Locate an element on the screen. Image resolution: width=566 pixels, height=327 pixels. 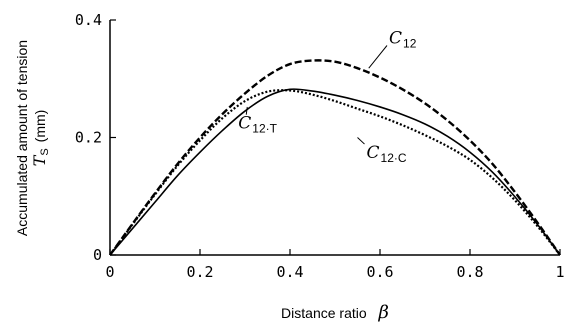
x-axis-title: Distance ratio β is located at coordinates (335, 312).